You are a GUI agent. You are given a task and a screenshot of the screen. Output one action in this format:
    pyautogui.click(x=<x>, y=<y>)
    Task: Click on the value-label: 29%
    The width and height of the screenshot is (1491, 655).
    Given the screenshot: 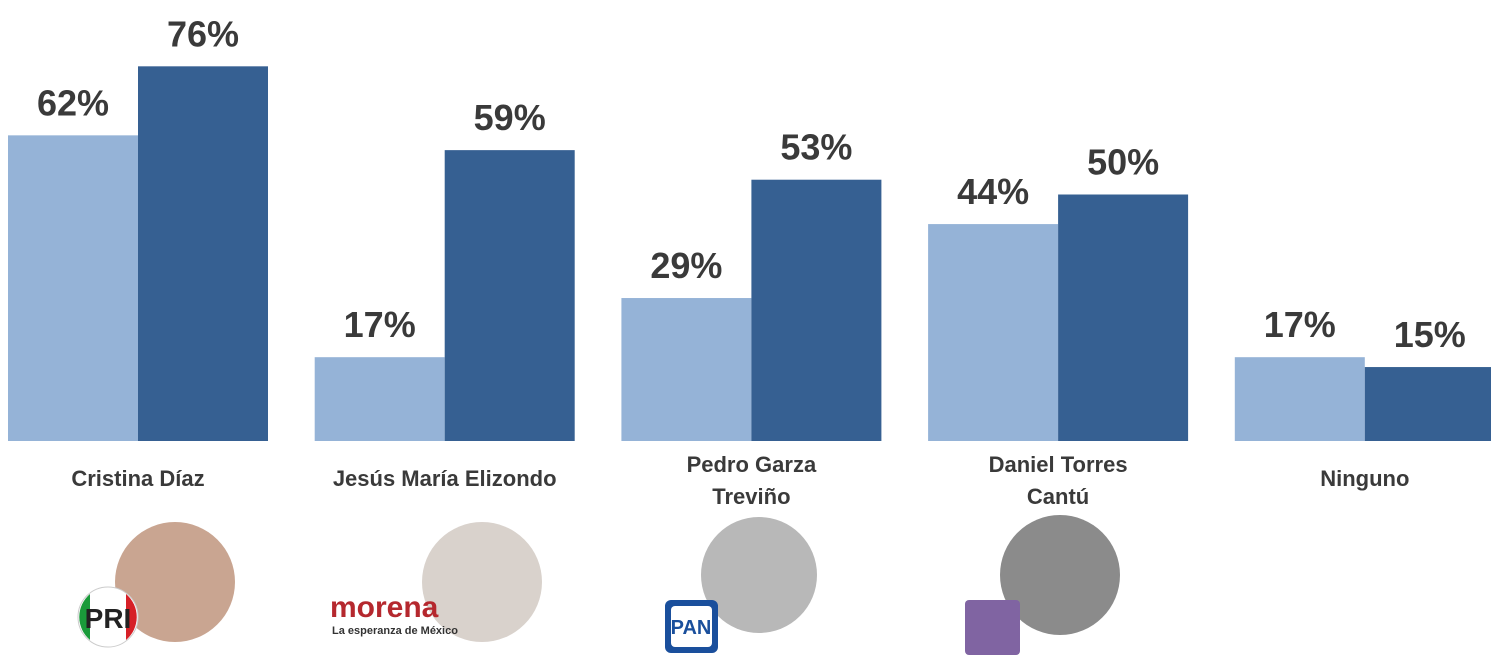 What is the action you would take?
    pyautogui.click(x=686, y=265)
    